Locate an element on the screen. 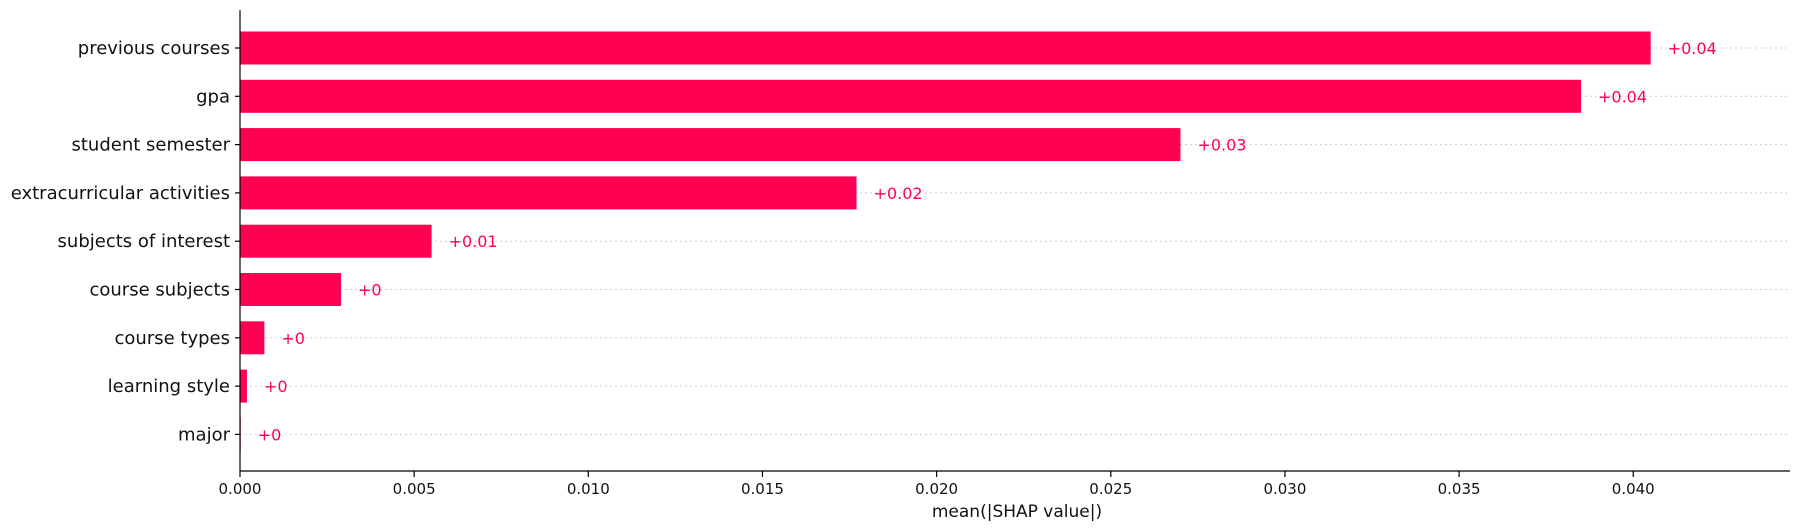 The image size is (1799, 530). category-label: extracurricular activities is located at coordinates (120, 193).